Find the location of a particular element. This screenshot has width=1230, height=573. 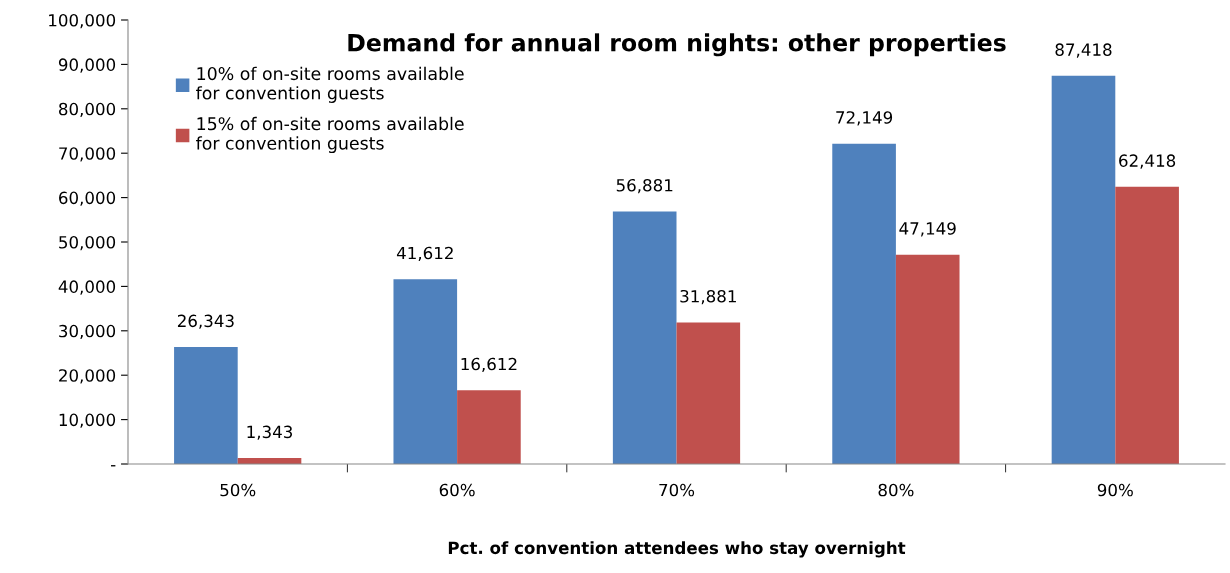

data-label: 31,881 is located at coordinates (708, 297).